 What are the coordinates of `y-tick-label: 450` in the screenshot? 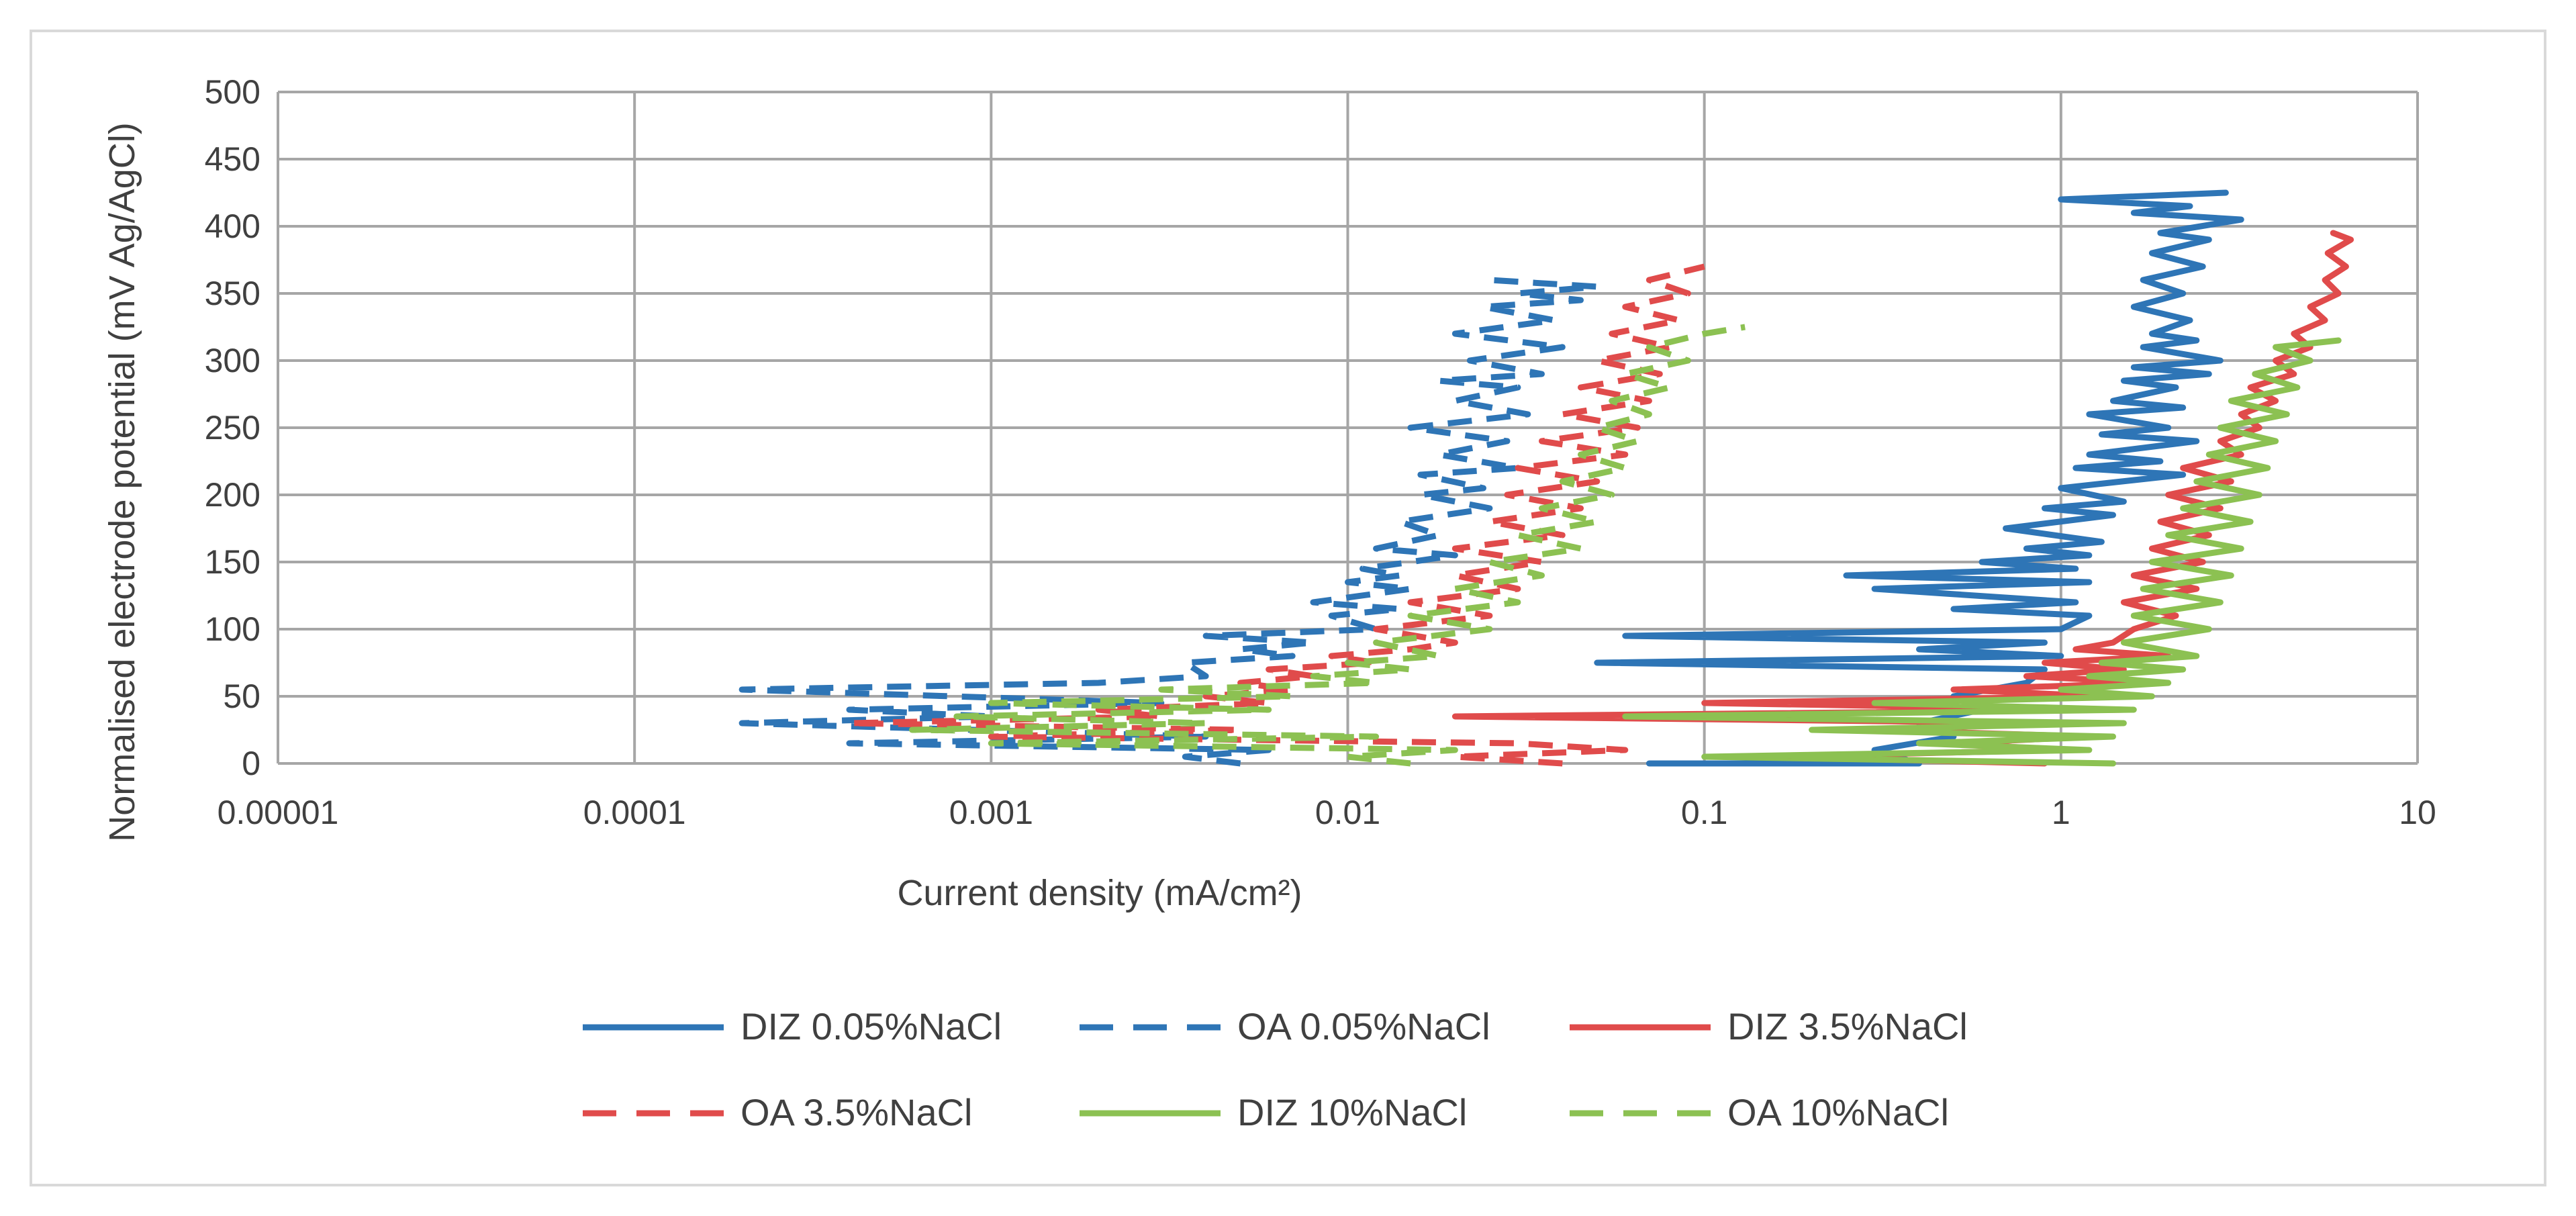 It's located at (232, 159).